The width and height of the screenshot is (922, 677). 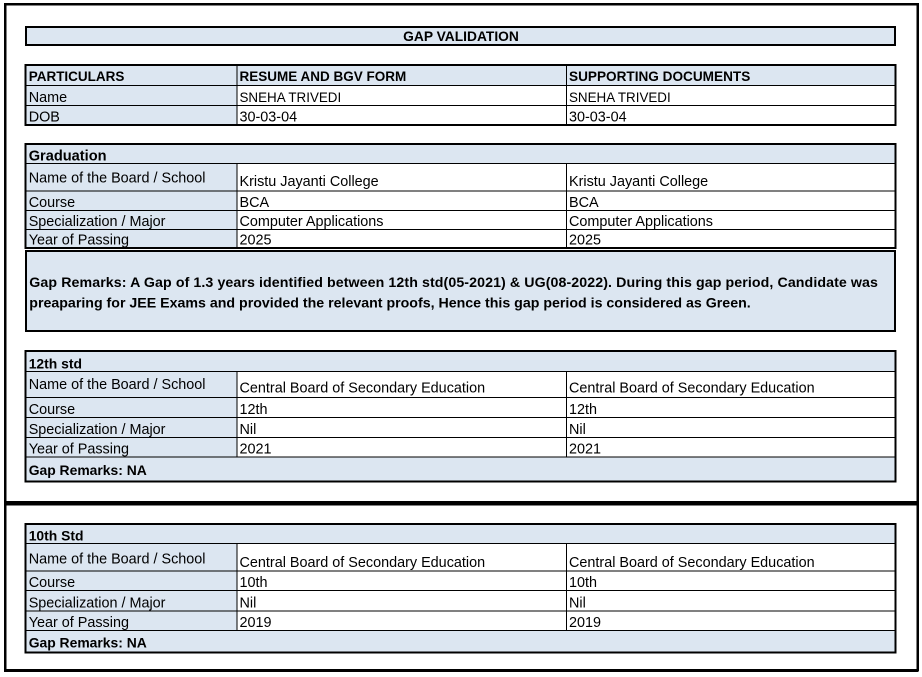 I want to click on svg-text: PARTICULARS, so click(x=77, y=76).